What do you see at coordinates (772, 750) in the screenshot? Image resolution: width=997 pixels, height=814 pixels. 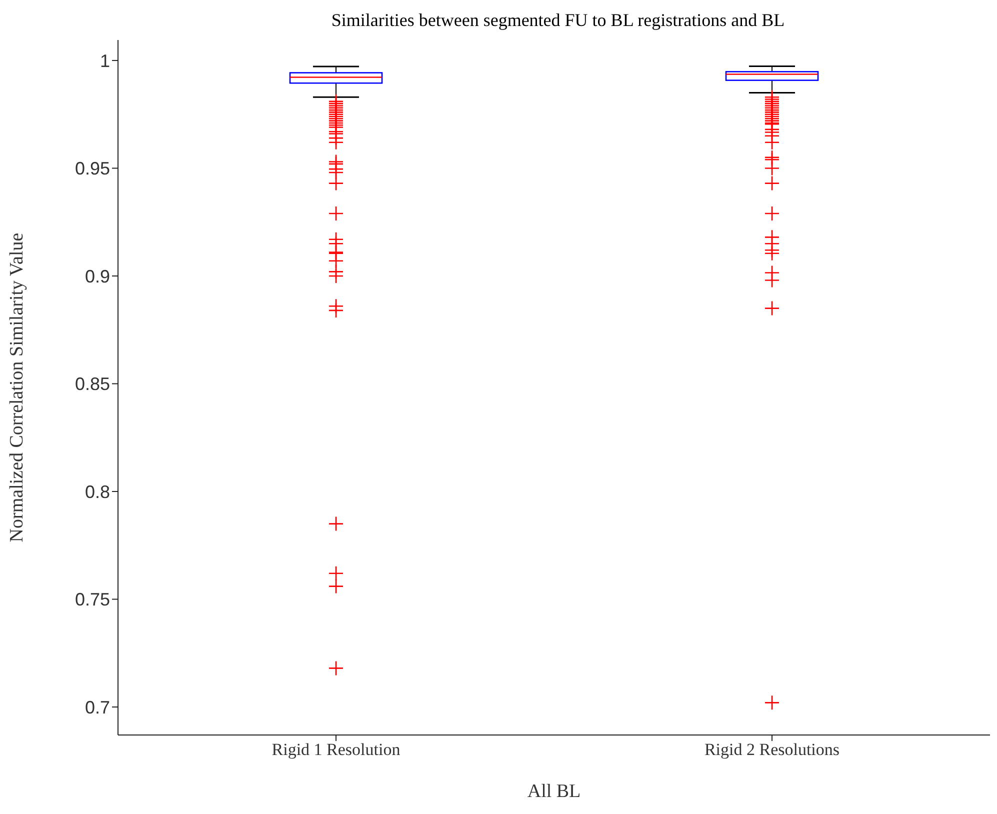 I see `x-tick-label: Rigid 2 Resolutions` at bounding box center [772, 750].